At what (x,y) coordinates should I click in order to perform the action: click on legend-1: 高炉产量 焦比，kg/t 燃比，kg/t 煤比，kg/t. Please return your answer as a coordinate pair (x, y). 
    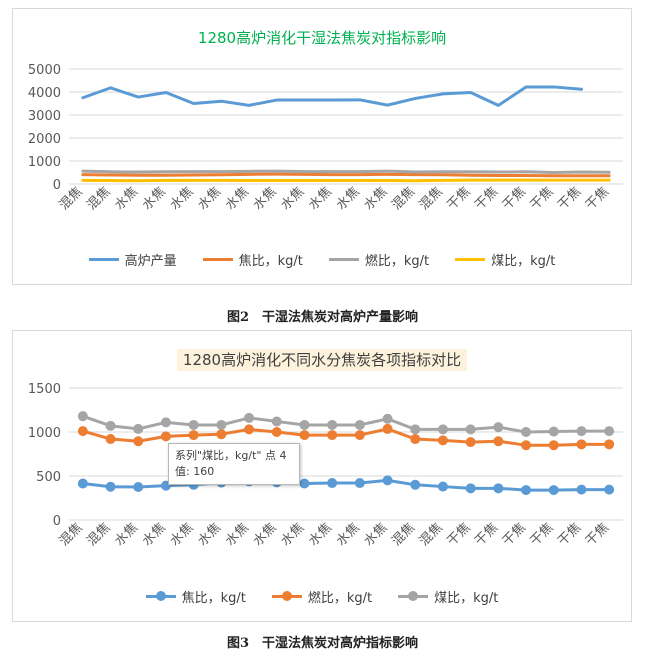
    Looking at the image, I should click on (322, 259).